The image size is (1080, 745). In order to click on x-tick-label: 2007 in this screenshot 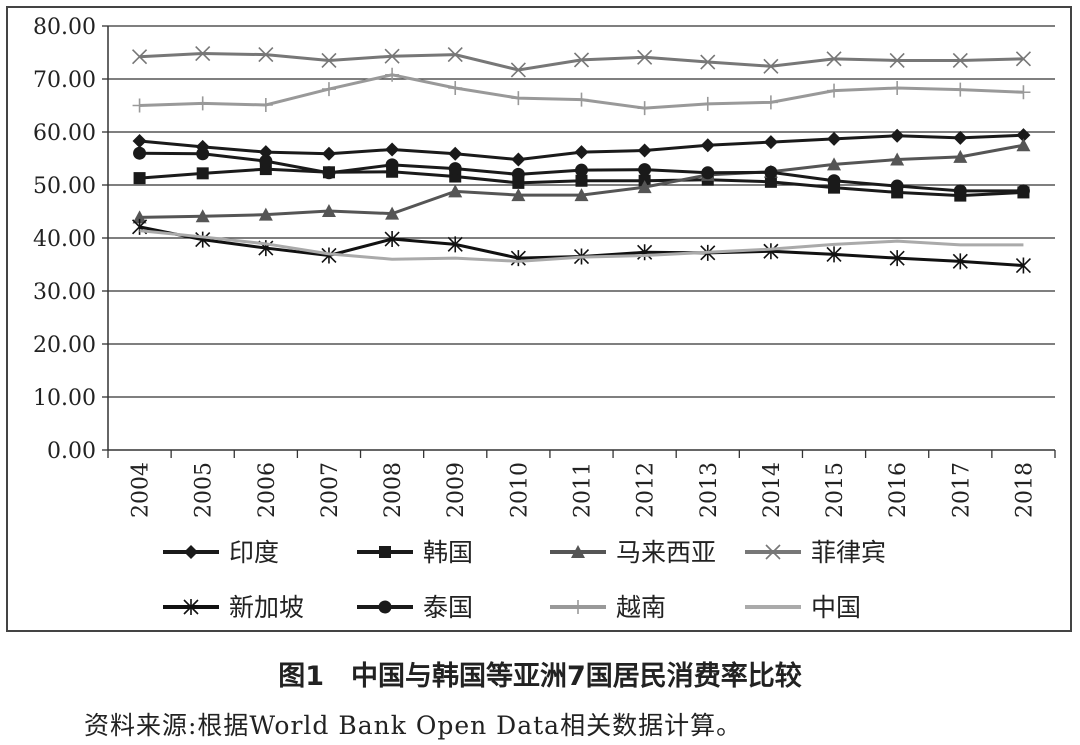, I will do `click(330, 490)`.